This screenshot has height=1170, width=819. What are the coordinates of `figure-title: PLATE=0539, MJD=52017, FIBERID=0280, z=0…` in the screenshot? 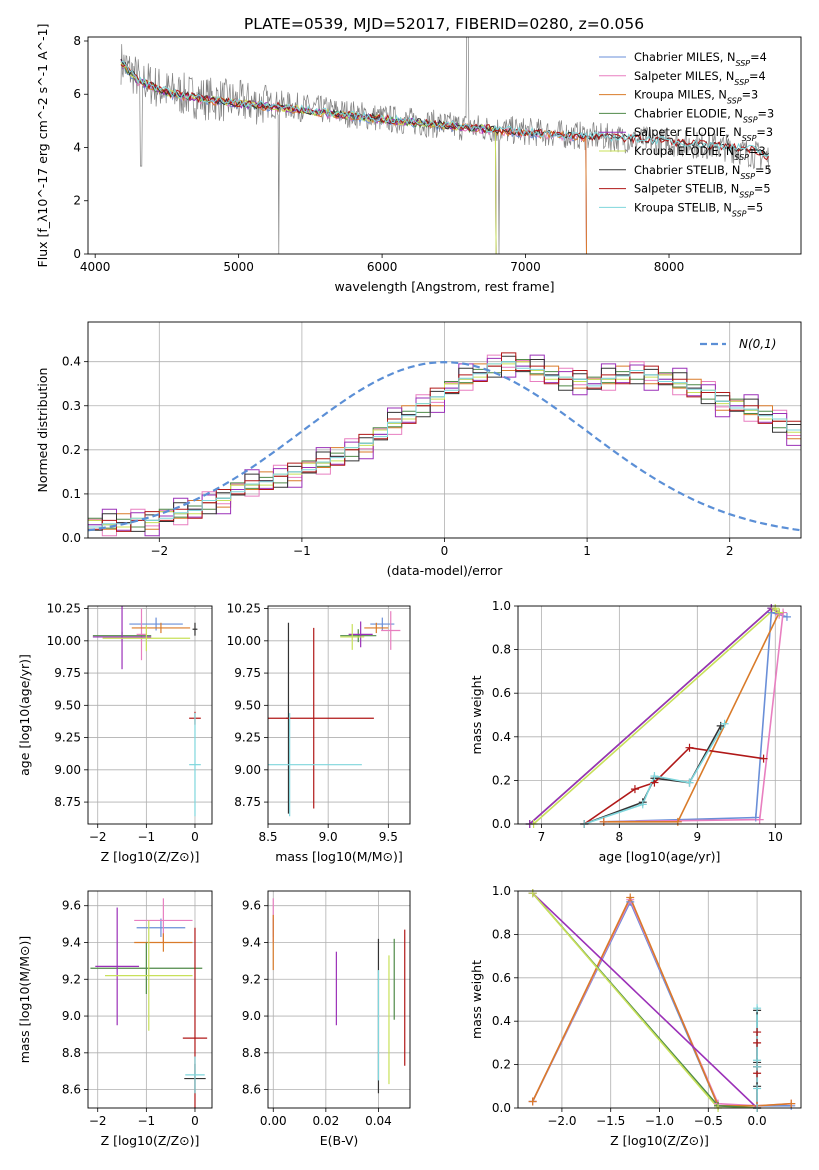 It's located at (444, 24).